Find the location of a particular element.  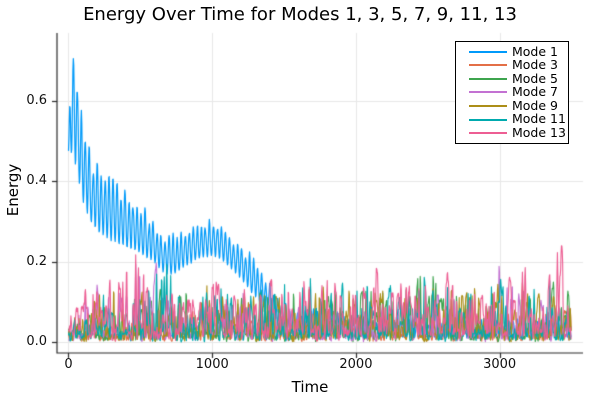

legend-item: Mode 3 is located at coordinates (517, 65).